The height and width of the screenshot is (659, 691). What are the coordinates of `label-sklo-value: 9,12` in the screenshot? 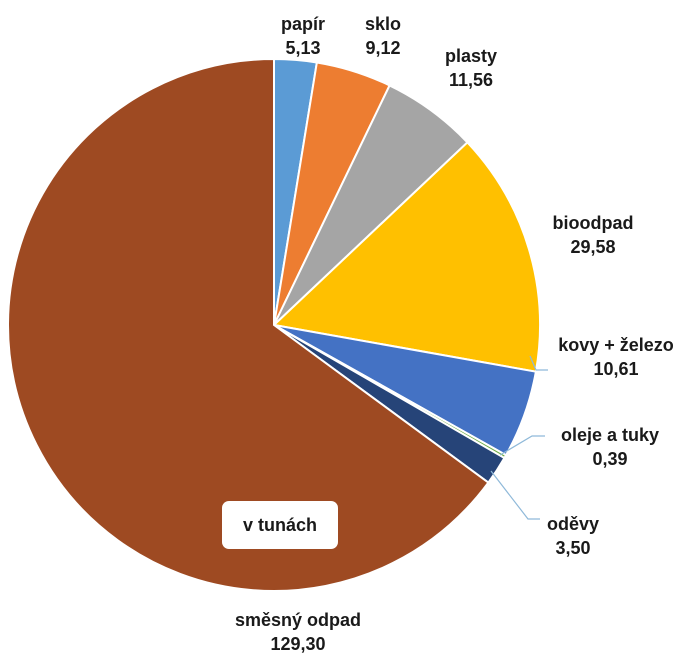 It's located at (383, 48).